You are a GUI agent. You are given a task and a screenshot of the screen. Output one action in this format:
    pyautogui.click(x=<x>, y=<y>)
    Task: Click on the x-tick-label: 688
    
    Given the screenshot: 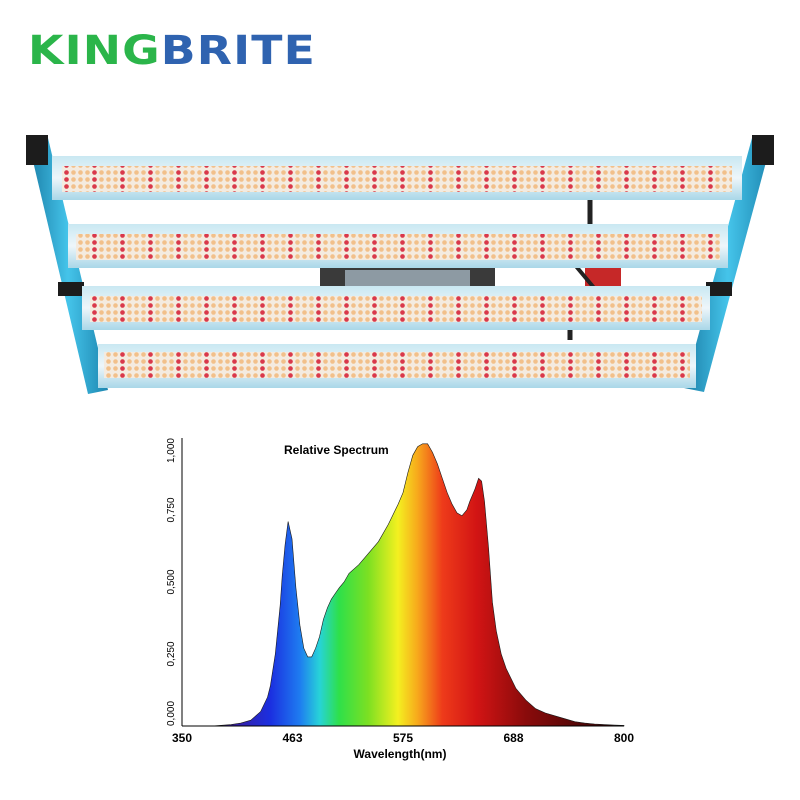 What is the action you would take?
    pyautogui.click(x=513, y=738)
    